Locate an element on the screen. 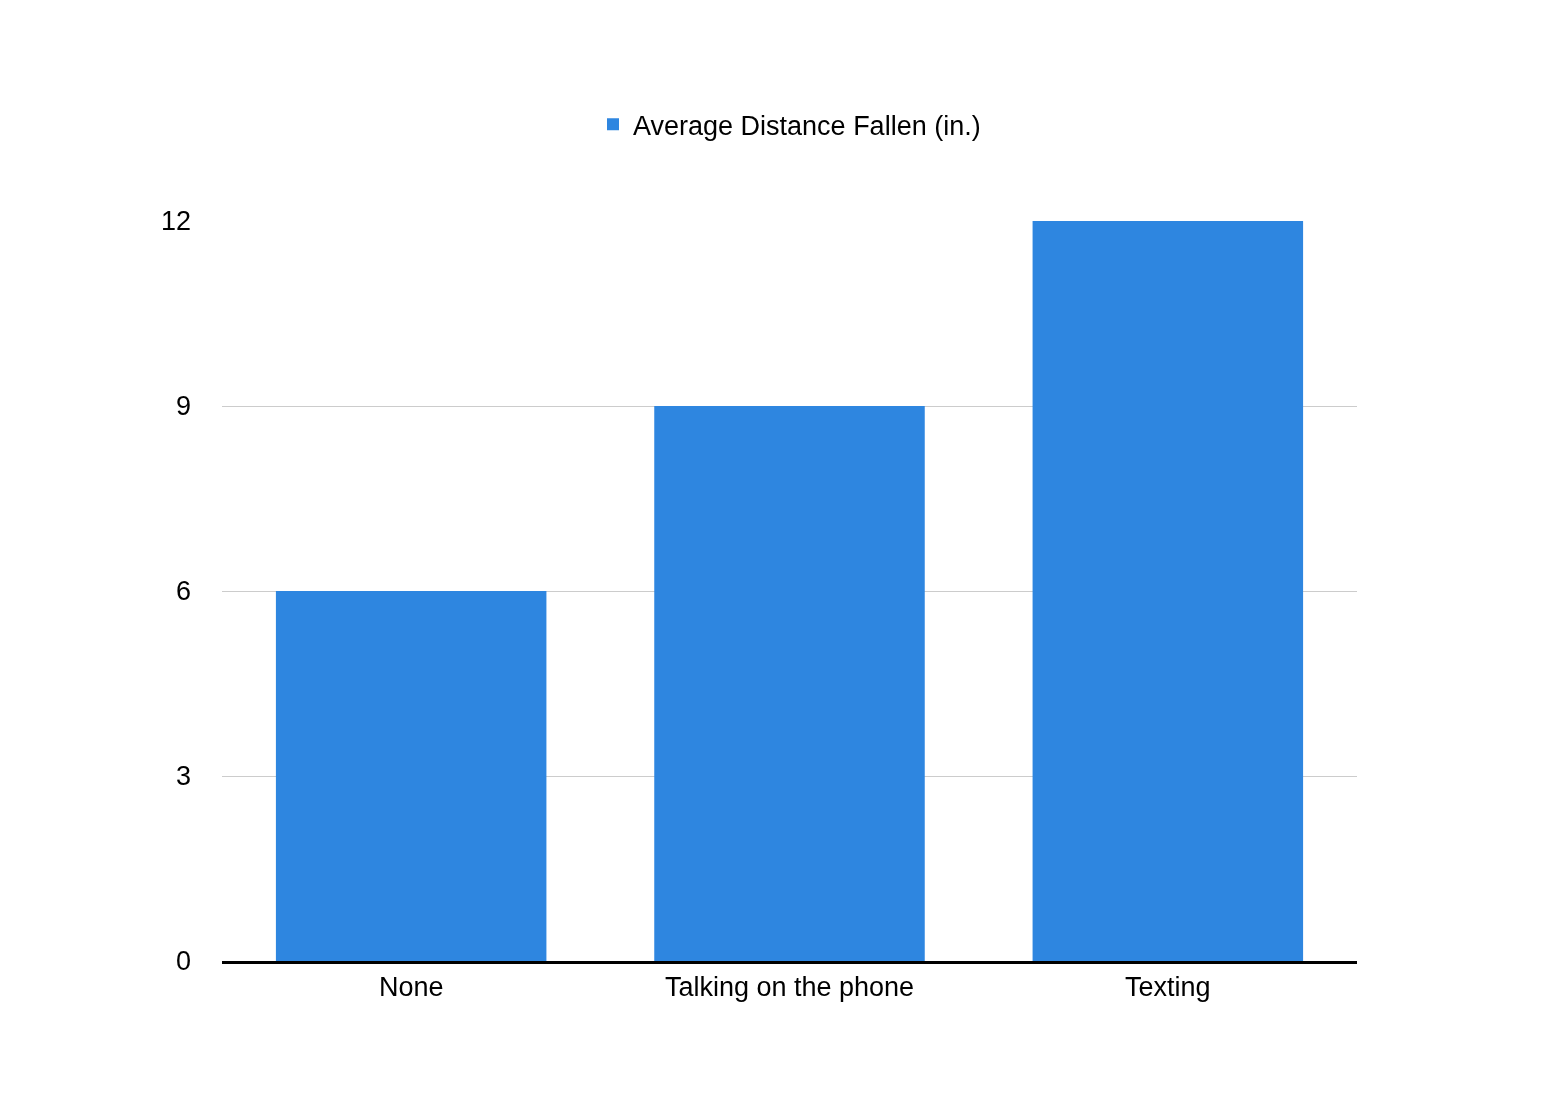  x-tick-label: Talking on the phone is located at coordinates (789, 987).